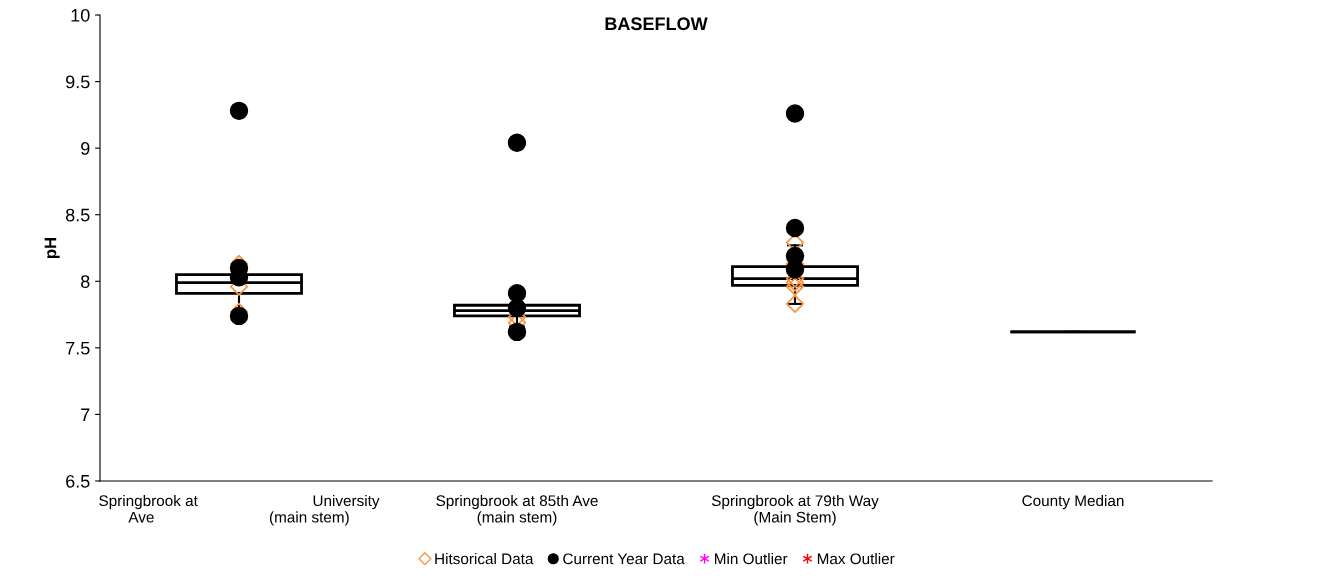 The width and height of the screenshot is (1328, 585). I want to click on y-tick-label: 10, so click(80, 15).